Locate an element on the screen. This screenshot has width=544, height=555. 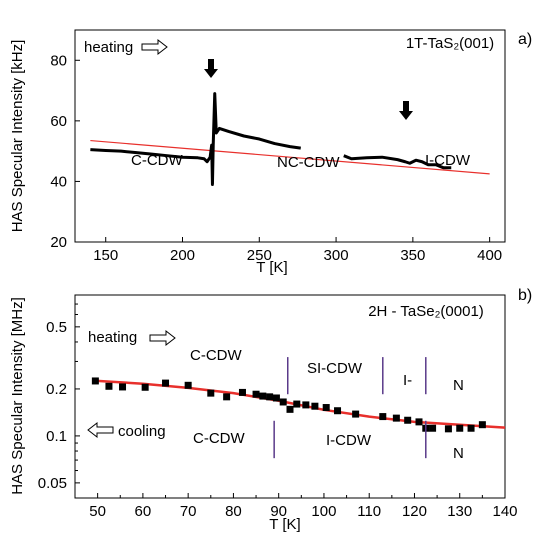
panel-a-xtick-label: 400 is located at coordinates (489, 255).